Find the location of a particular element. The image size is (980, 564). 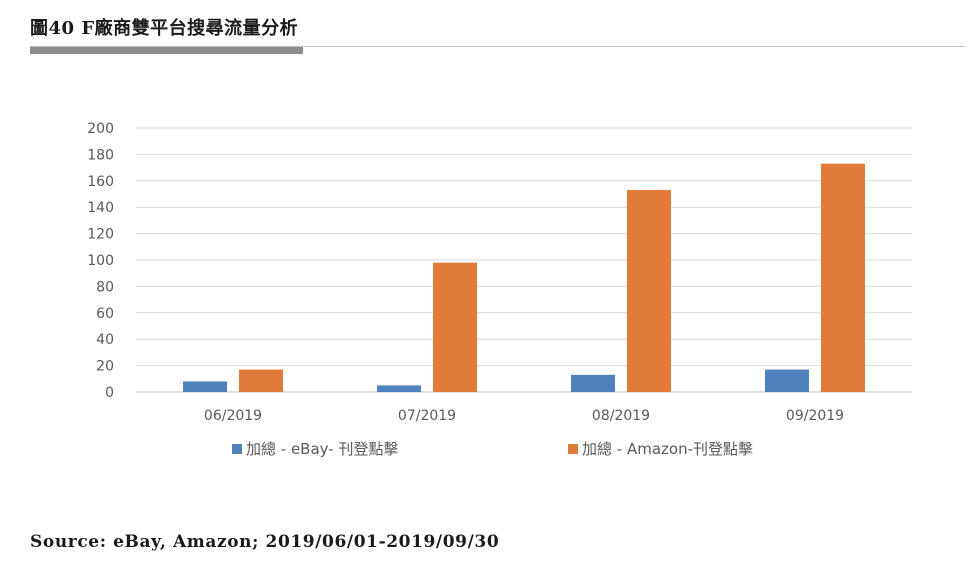

legend-label: 加總 - eBay- 刊登點擊 is located at coordinates (322, 449).